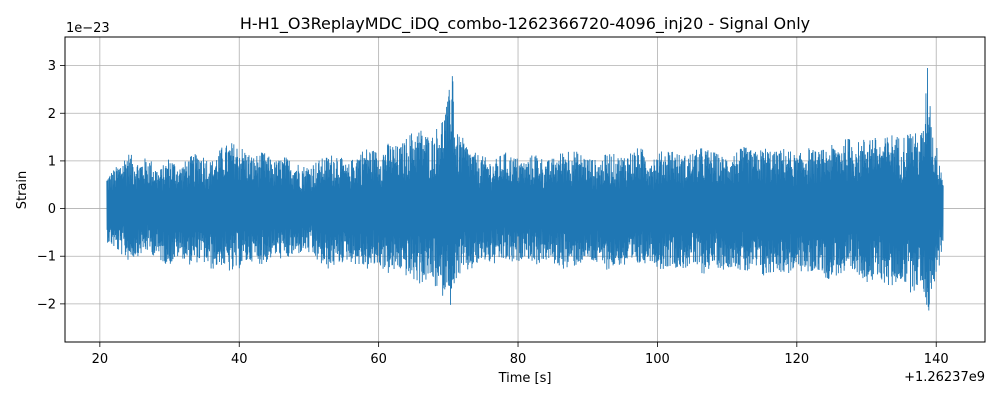 The width and height of the screenshot is (1000, 400). What do you see at coordinates (52, 209) in the screenshot?
I see `y-tick-label: 0` at bounding box center [52, 209].